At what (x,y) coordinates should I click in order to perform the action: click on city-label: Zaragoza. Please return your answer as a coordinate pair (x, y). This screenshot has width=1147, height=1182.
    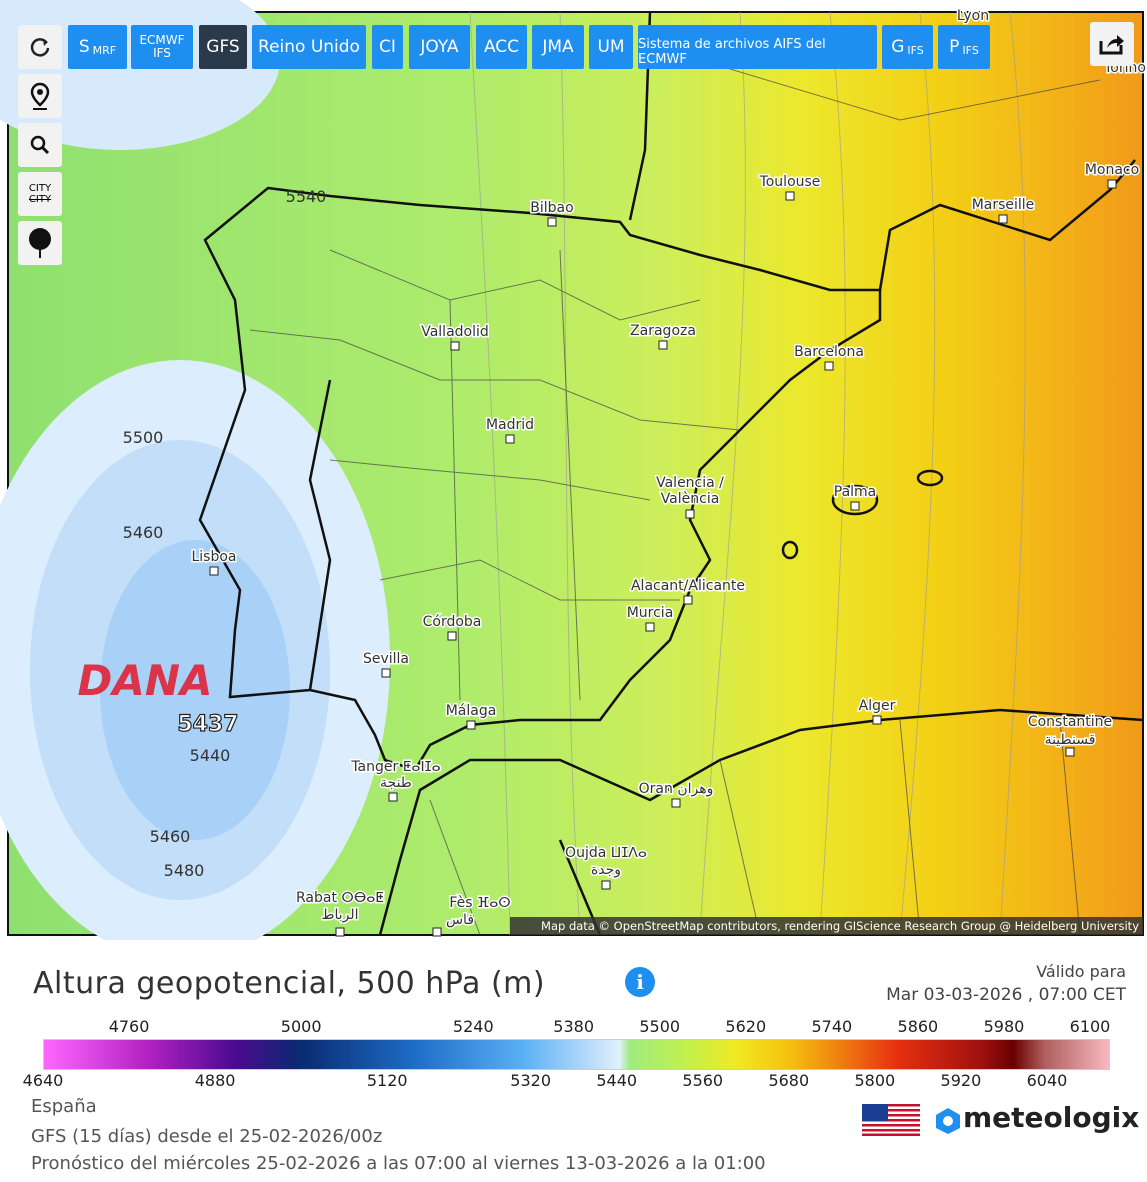
    Looking at the image, I should click on (663, 331).